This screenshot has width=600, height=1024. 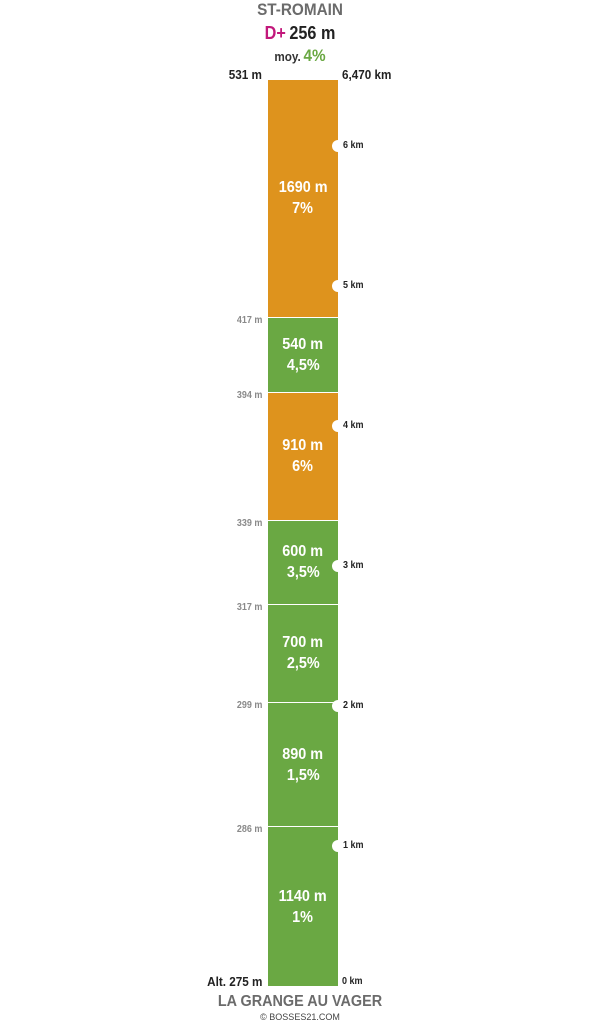 I want to click on copyright-notice: © BOSSES21.COM, so click(x=300, y=1017).